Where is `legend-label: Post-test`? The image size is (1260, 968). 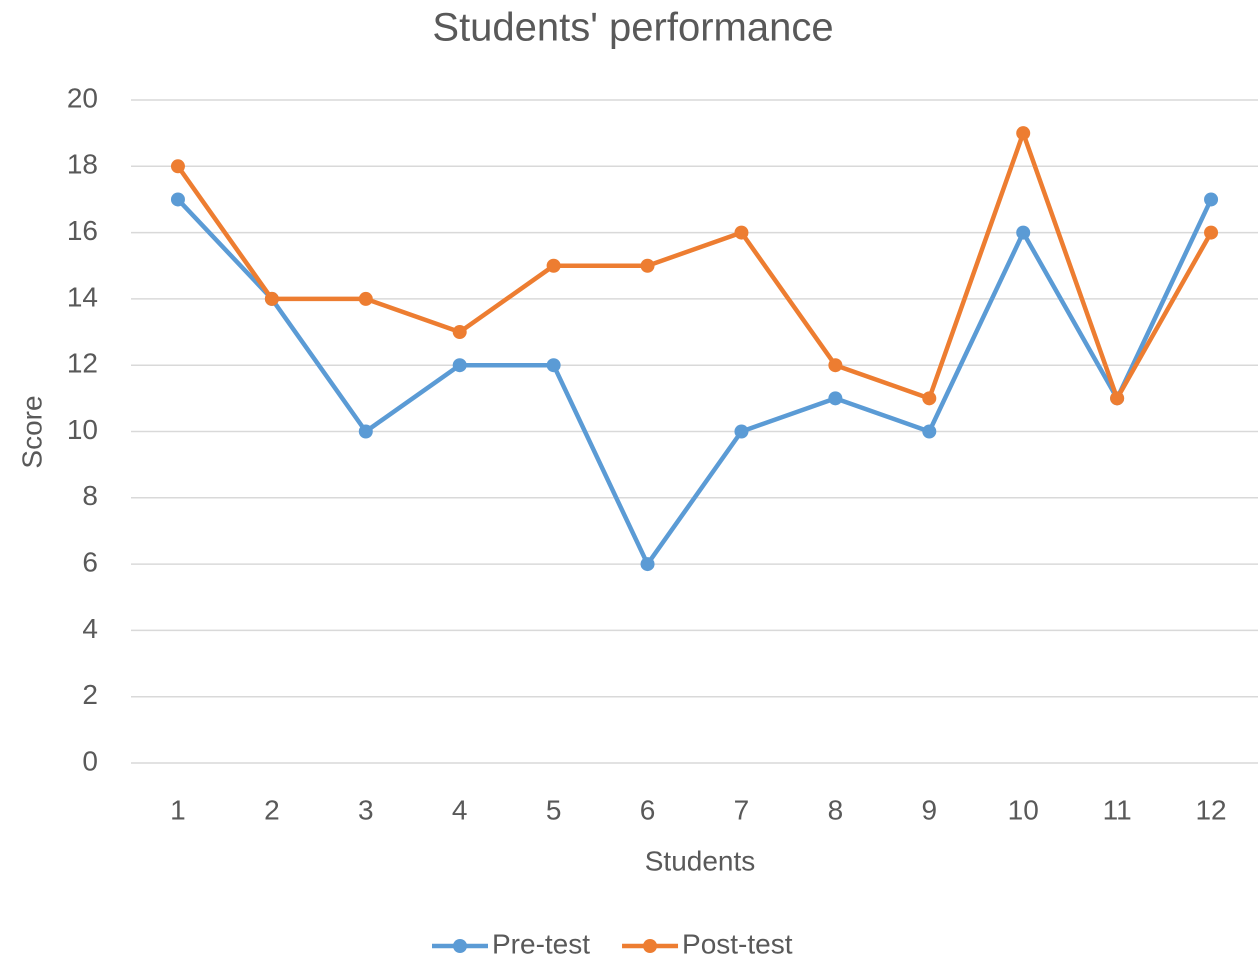
legend-label: Post-test is located at coordinates (737, 943).